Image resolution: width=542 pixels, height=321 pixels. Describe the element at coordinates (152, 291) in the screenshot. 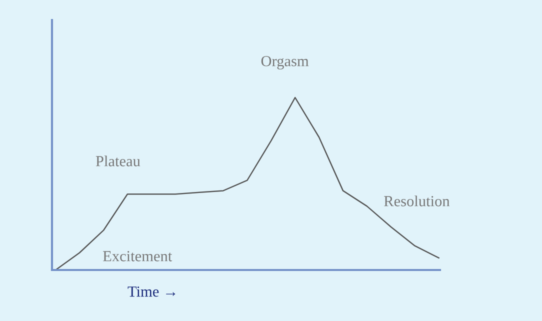

I see `x-axis-title: Time →` at that location.